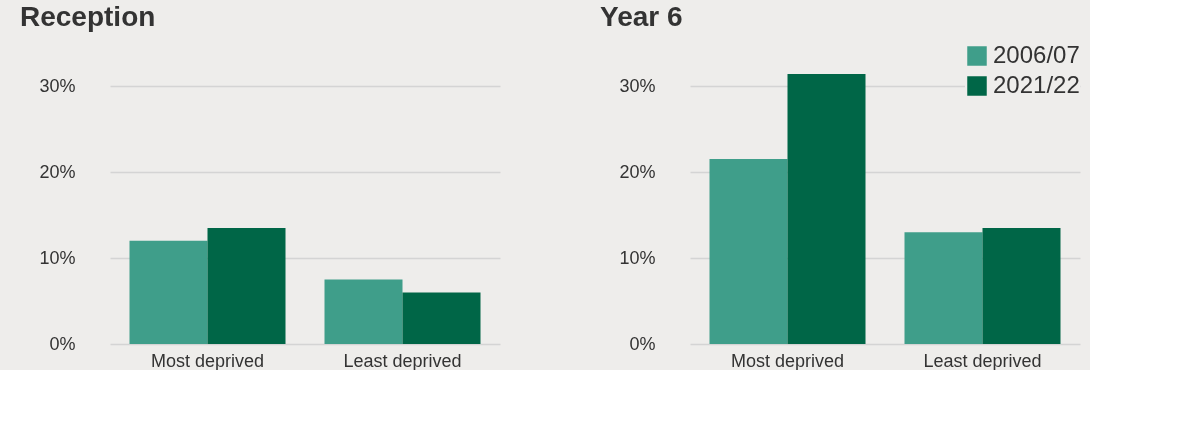 Image resolution: width=1179 pixels, height=436 pixels. What do you see at coordinates (88, 16) in the screenshot?
I see `chart-title: Reception` at bounding box center [88, 16].